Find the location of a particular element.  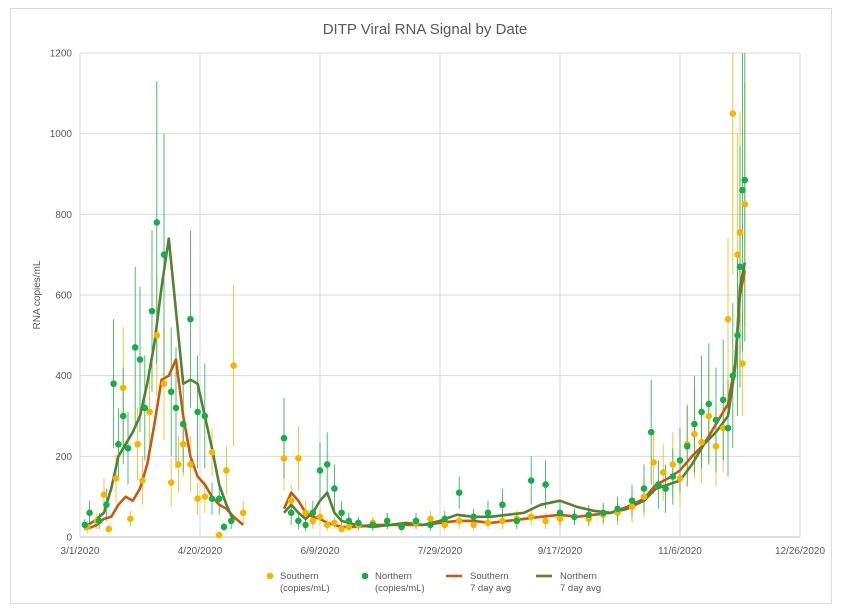

y-tick-label: 800 is located at coordinates (63, 215).